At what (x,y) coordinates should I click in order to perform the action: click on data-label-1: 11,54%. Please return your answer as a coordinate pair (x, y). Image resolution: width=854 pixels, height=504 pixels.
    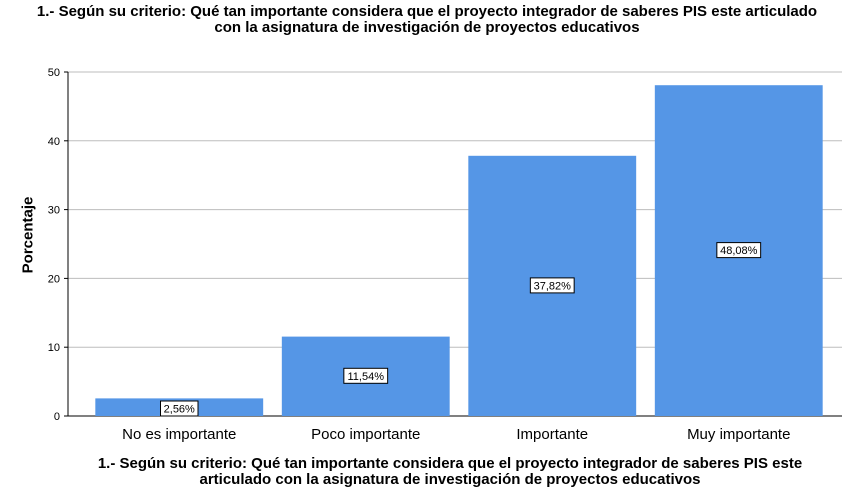
    Looking at the image, I should click on (366, 377).